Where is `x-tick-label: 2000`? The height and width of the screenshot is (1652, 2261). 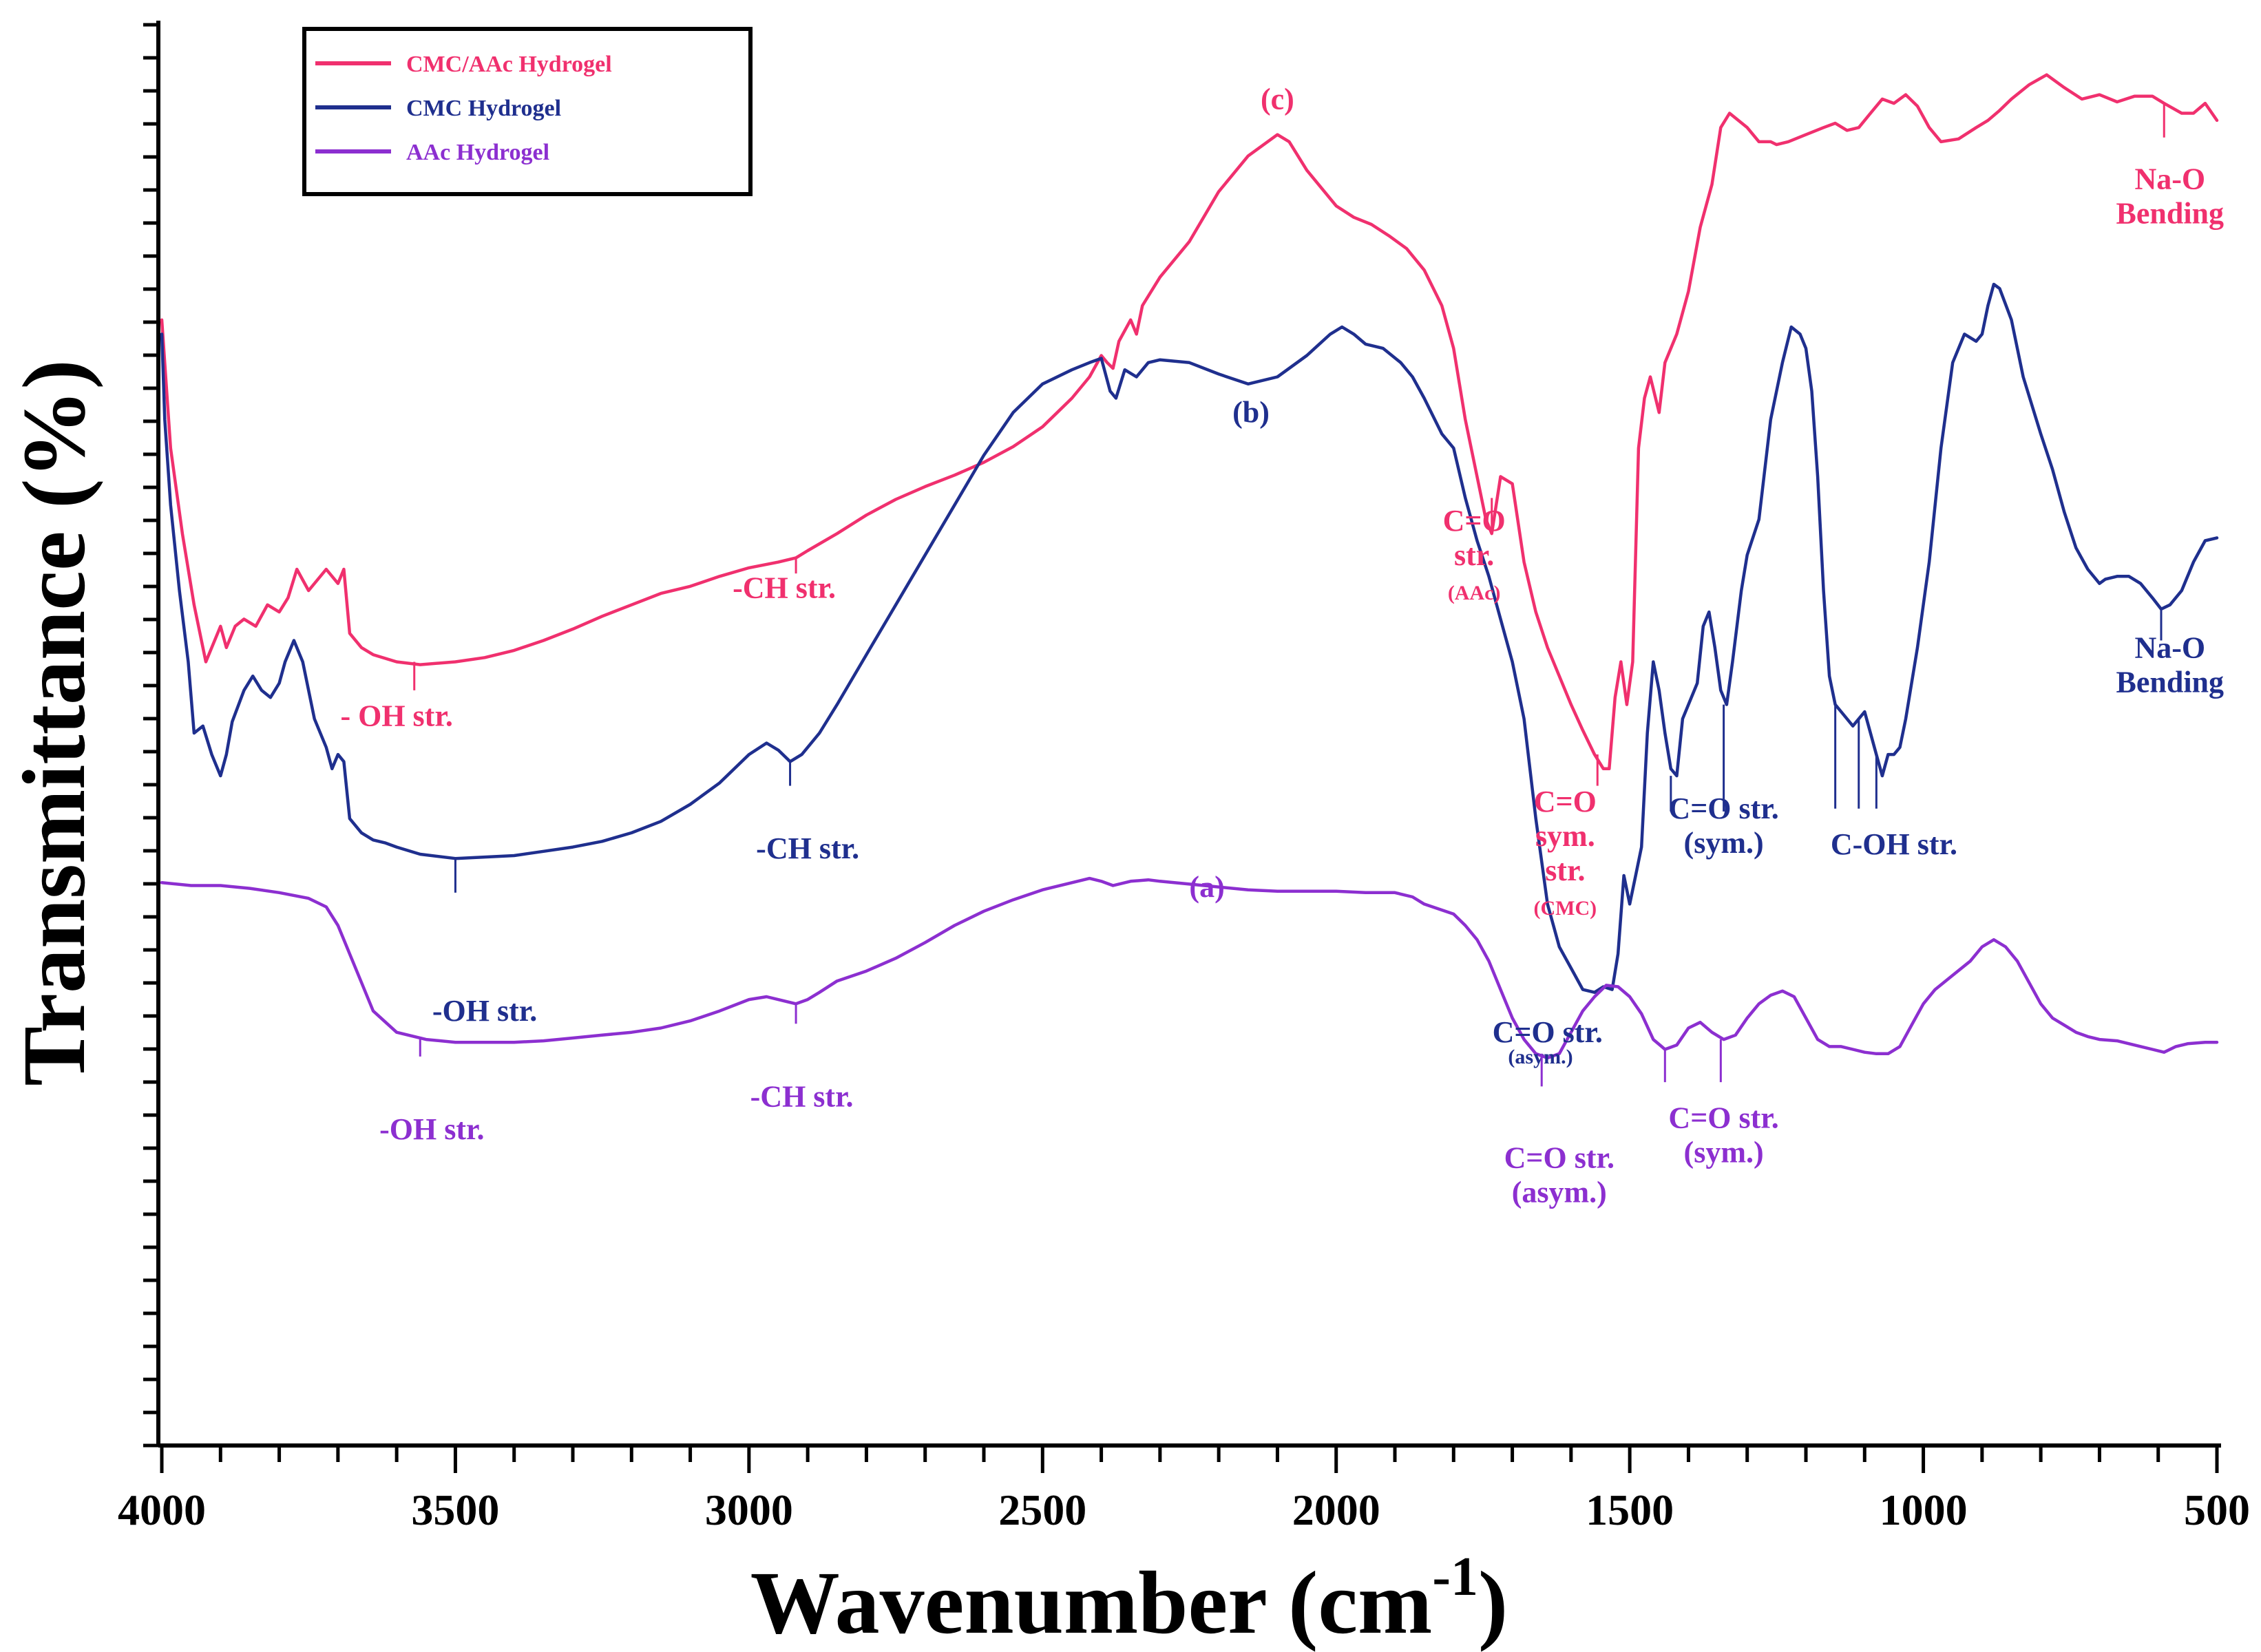 x-tick-label: 2000 is located at coordinates (1336, 1509).